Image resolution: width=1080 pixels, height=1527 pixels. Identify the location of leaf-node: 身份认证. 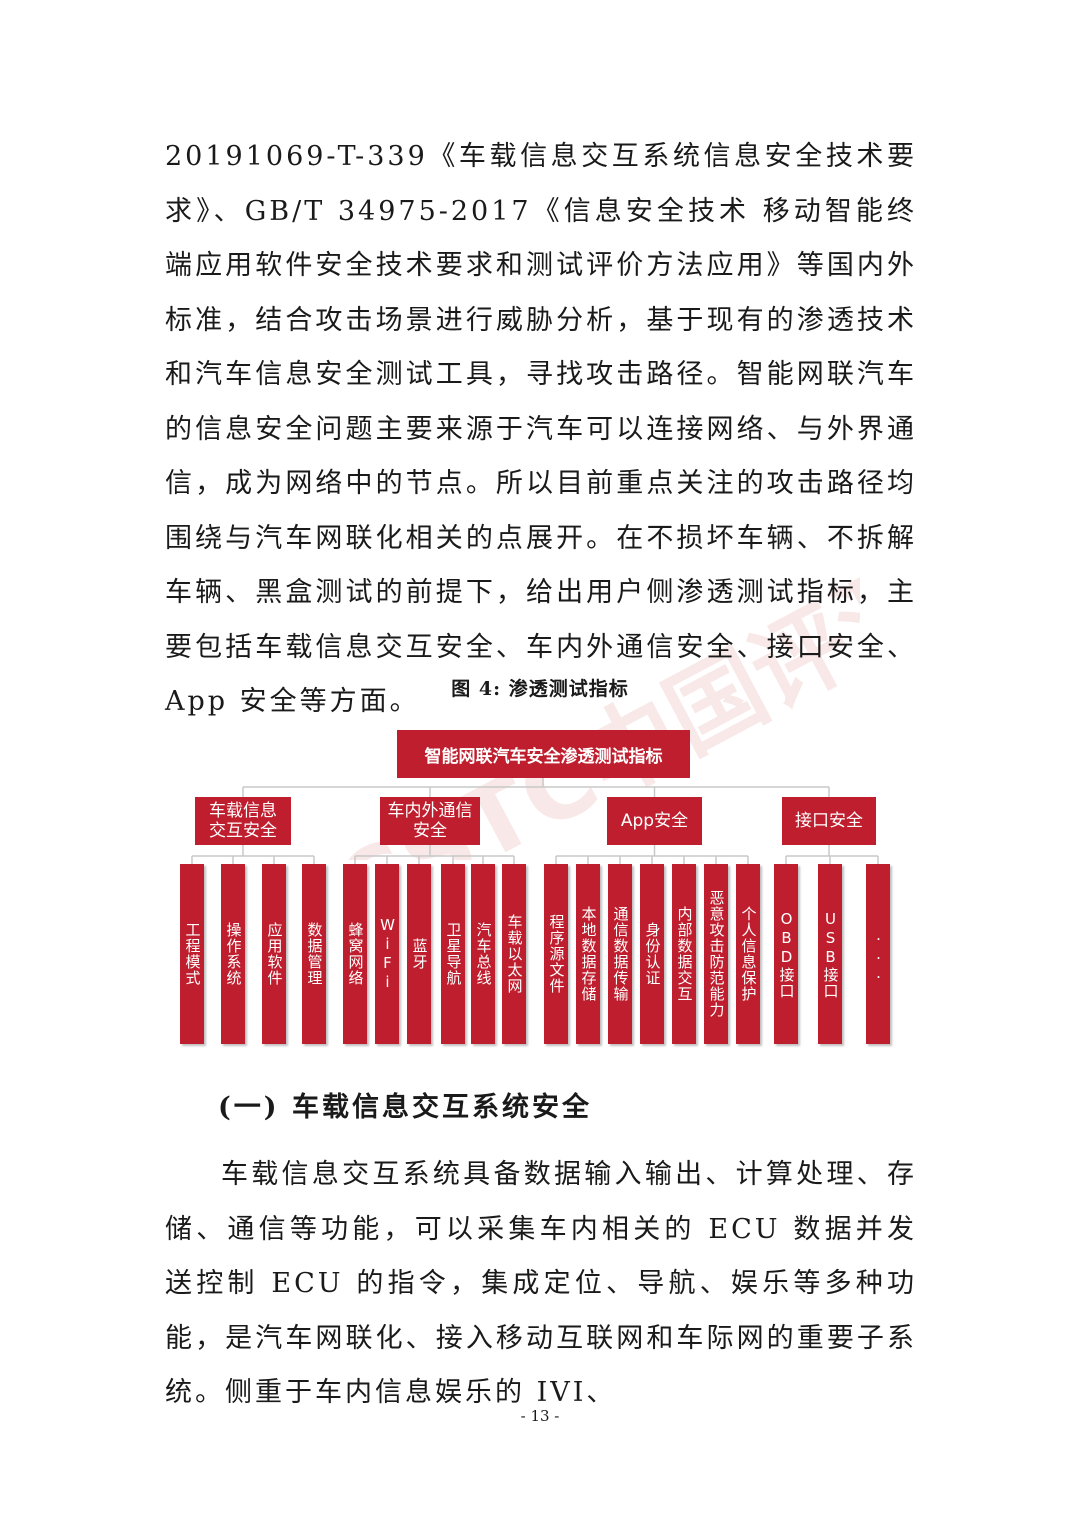
(652, 954).